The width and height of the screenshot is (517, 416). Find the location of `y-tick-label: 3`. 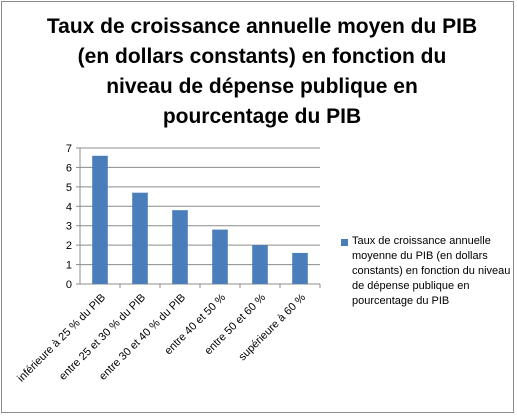

y-tick-label: 3 is located at coordinates (69, 227).